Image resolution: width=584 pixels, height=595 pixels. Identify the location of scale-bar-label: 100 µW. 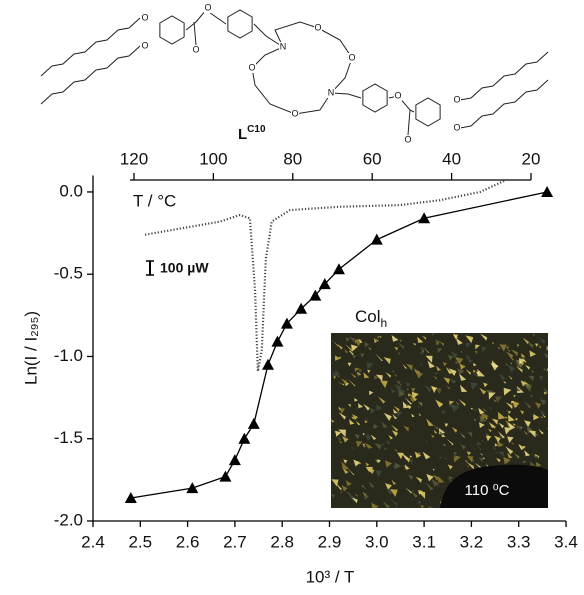
(184, 268).